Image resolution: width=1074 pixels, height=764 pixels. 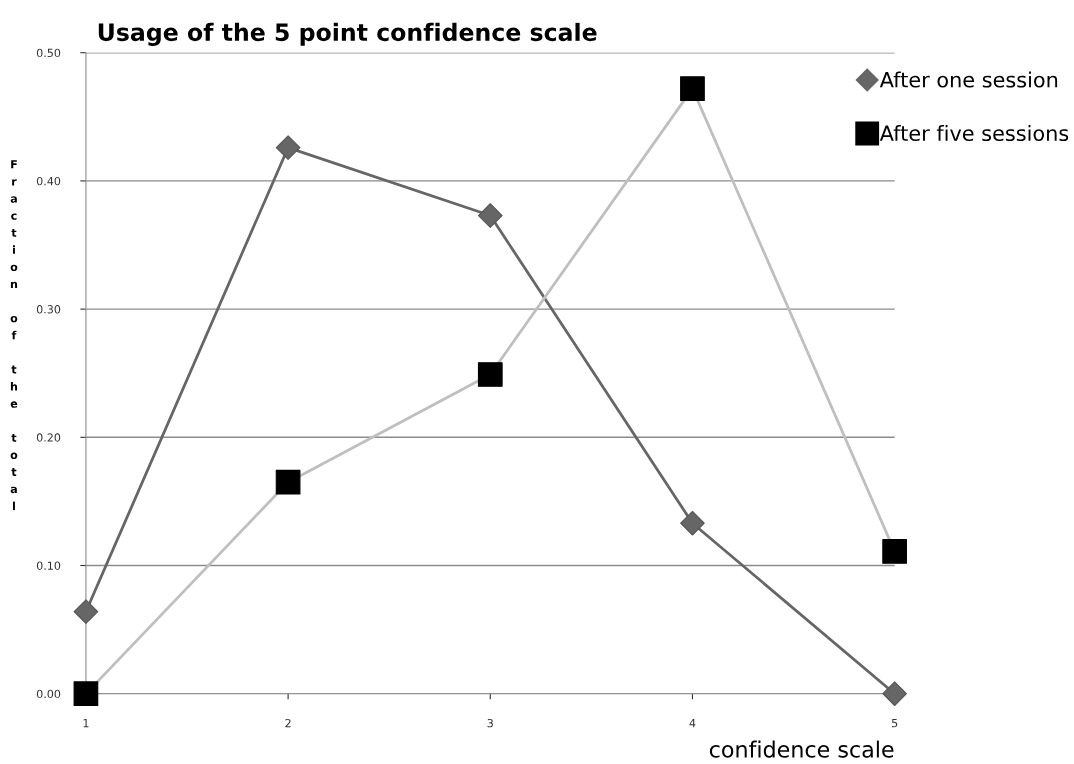 I want to click on y-tick-label: 0.30, so click(x=48, y=309).